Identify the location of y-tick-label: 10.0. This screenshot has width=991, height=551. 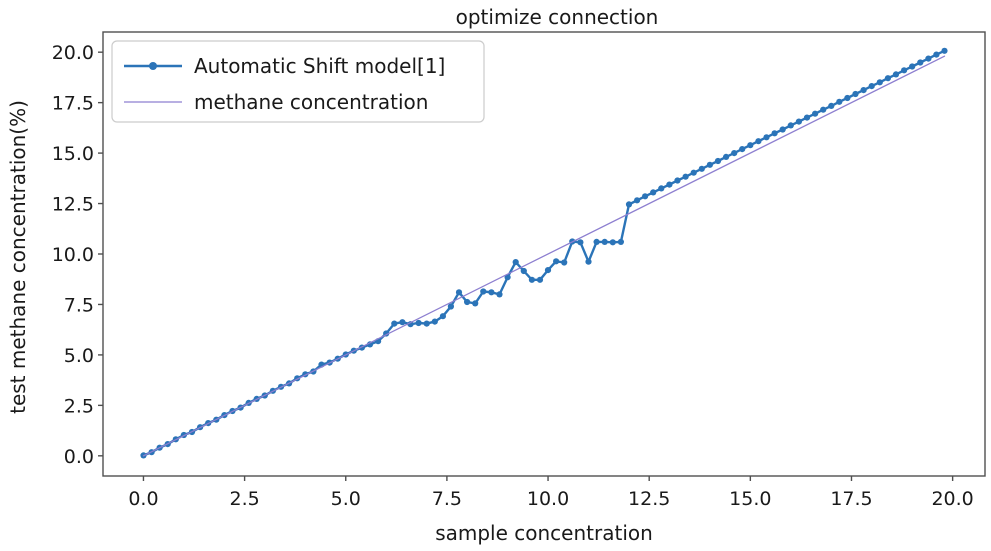
(73, 255).